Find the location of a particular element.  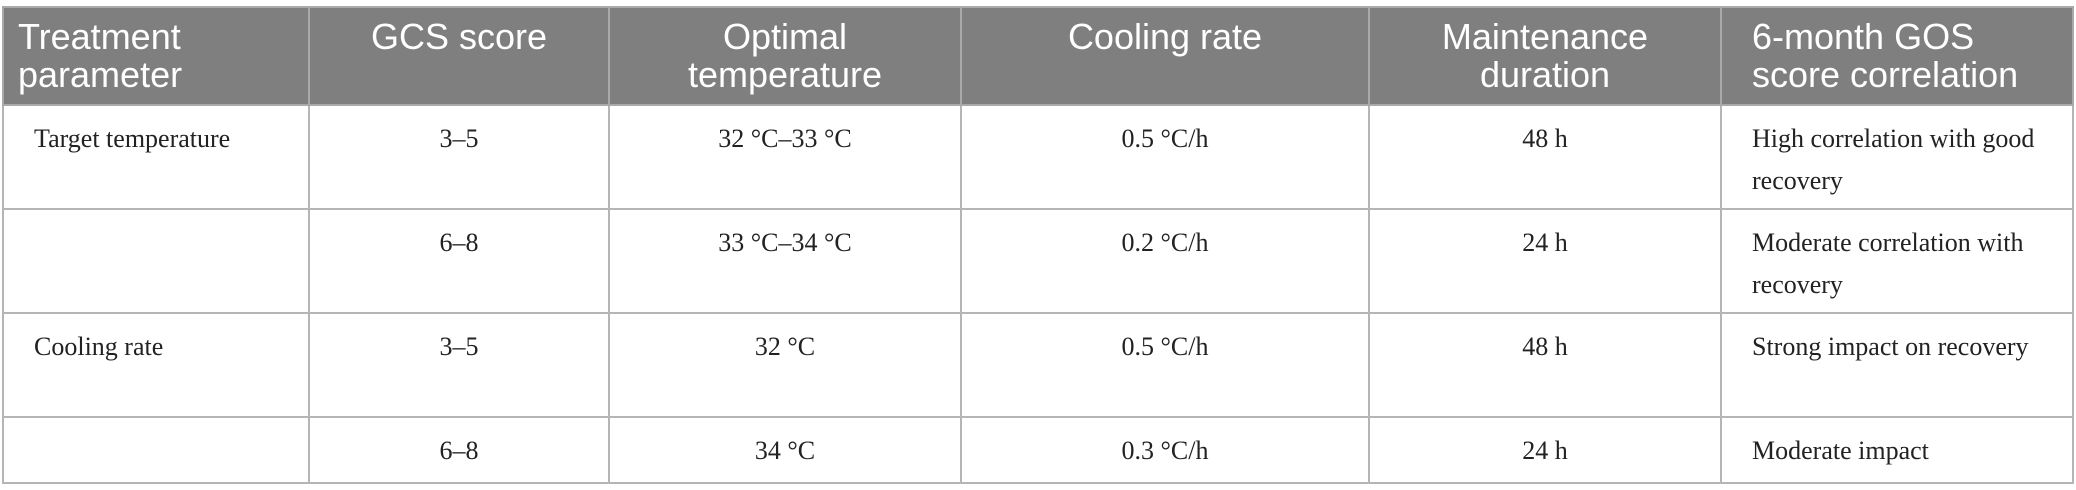

cell-gos-correlation: Strong impact on recovery is located at coordinates (1897, 365).